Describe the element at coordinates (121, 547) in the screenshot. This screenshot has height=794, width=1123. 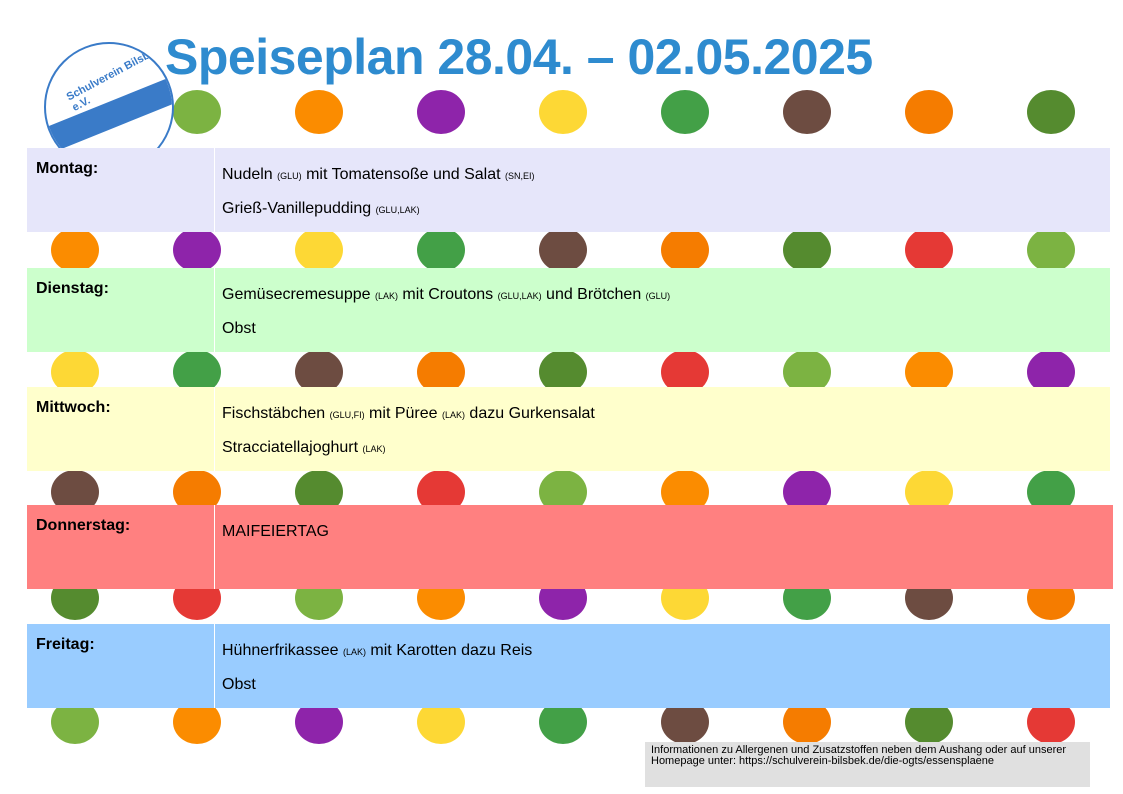
I see `day-name: Donnerstag:` at that location.